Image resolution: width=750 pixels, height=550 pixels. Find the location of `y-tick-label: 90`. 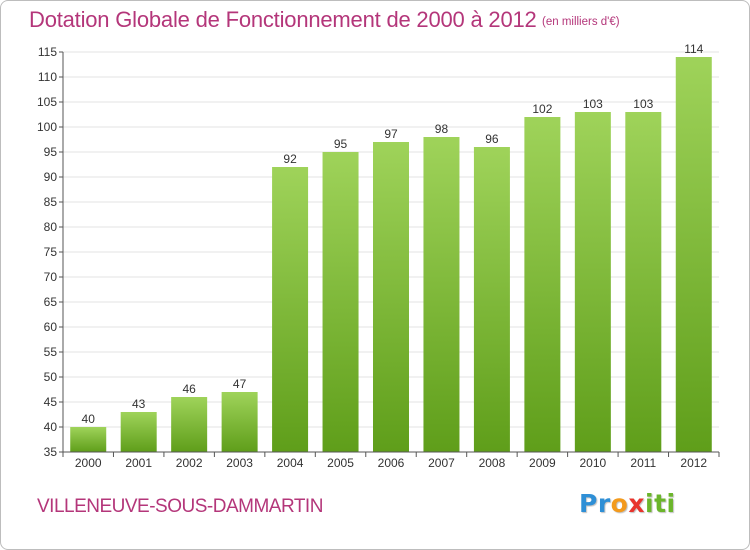

y-tick-label: 90 is located at coordinates (51, 177).